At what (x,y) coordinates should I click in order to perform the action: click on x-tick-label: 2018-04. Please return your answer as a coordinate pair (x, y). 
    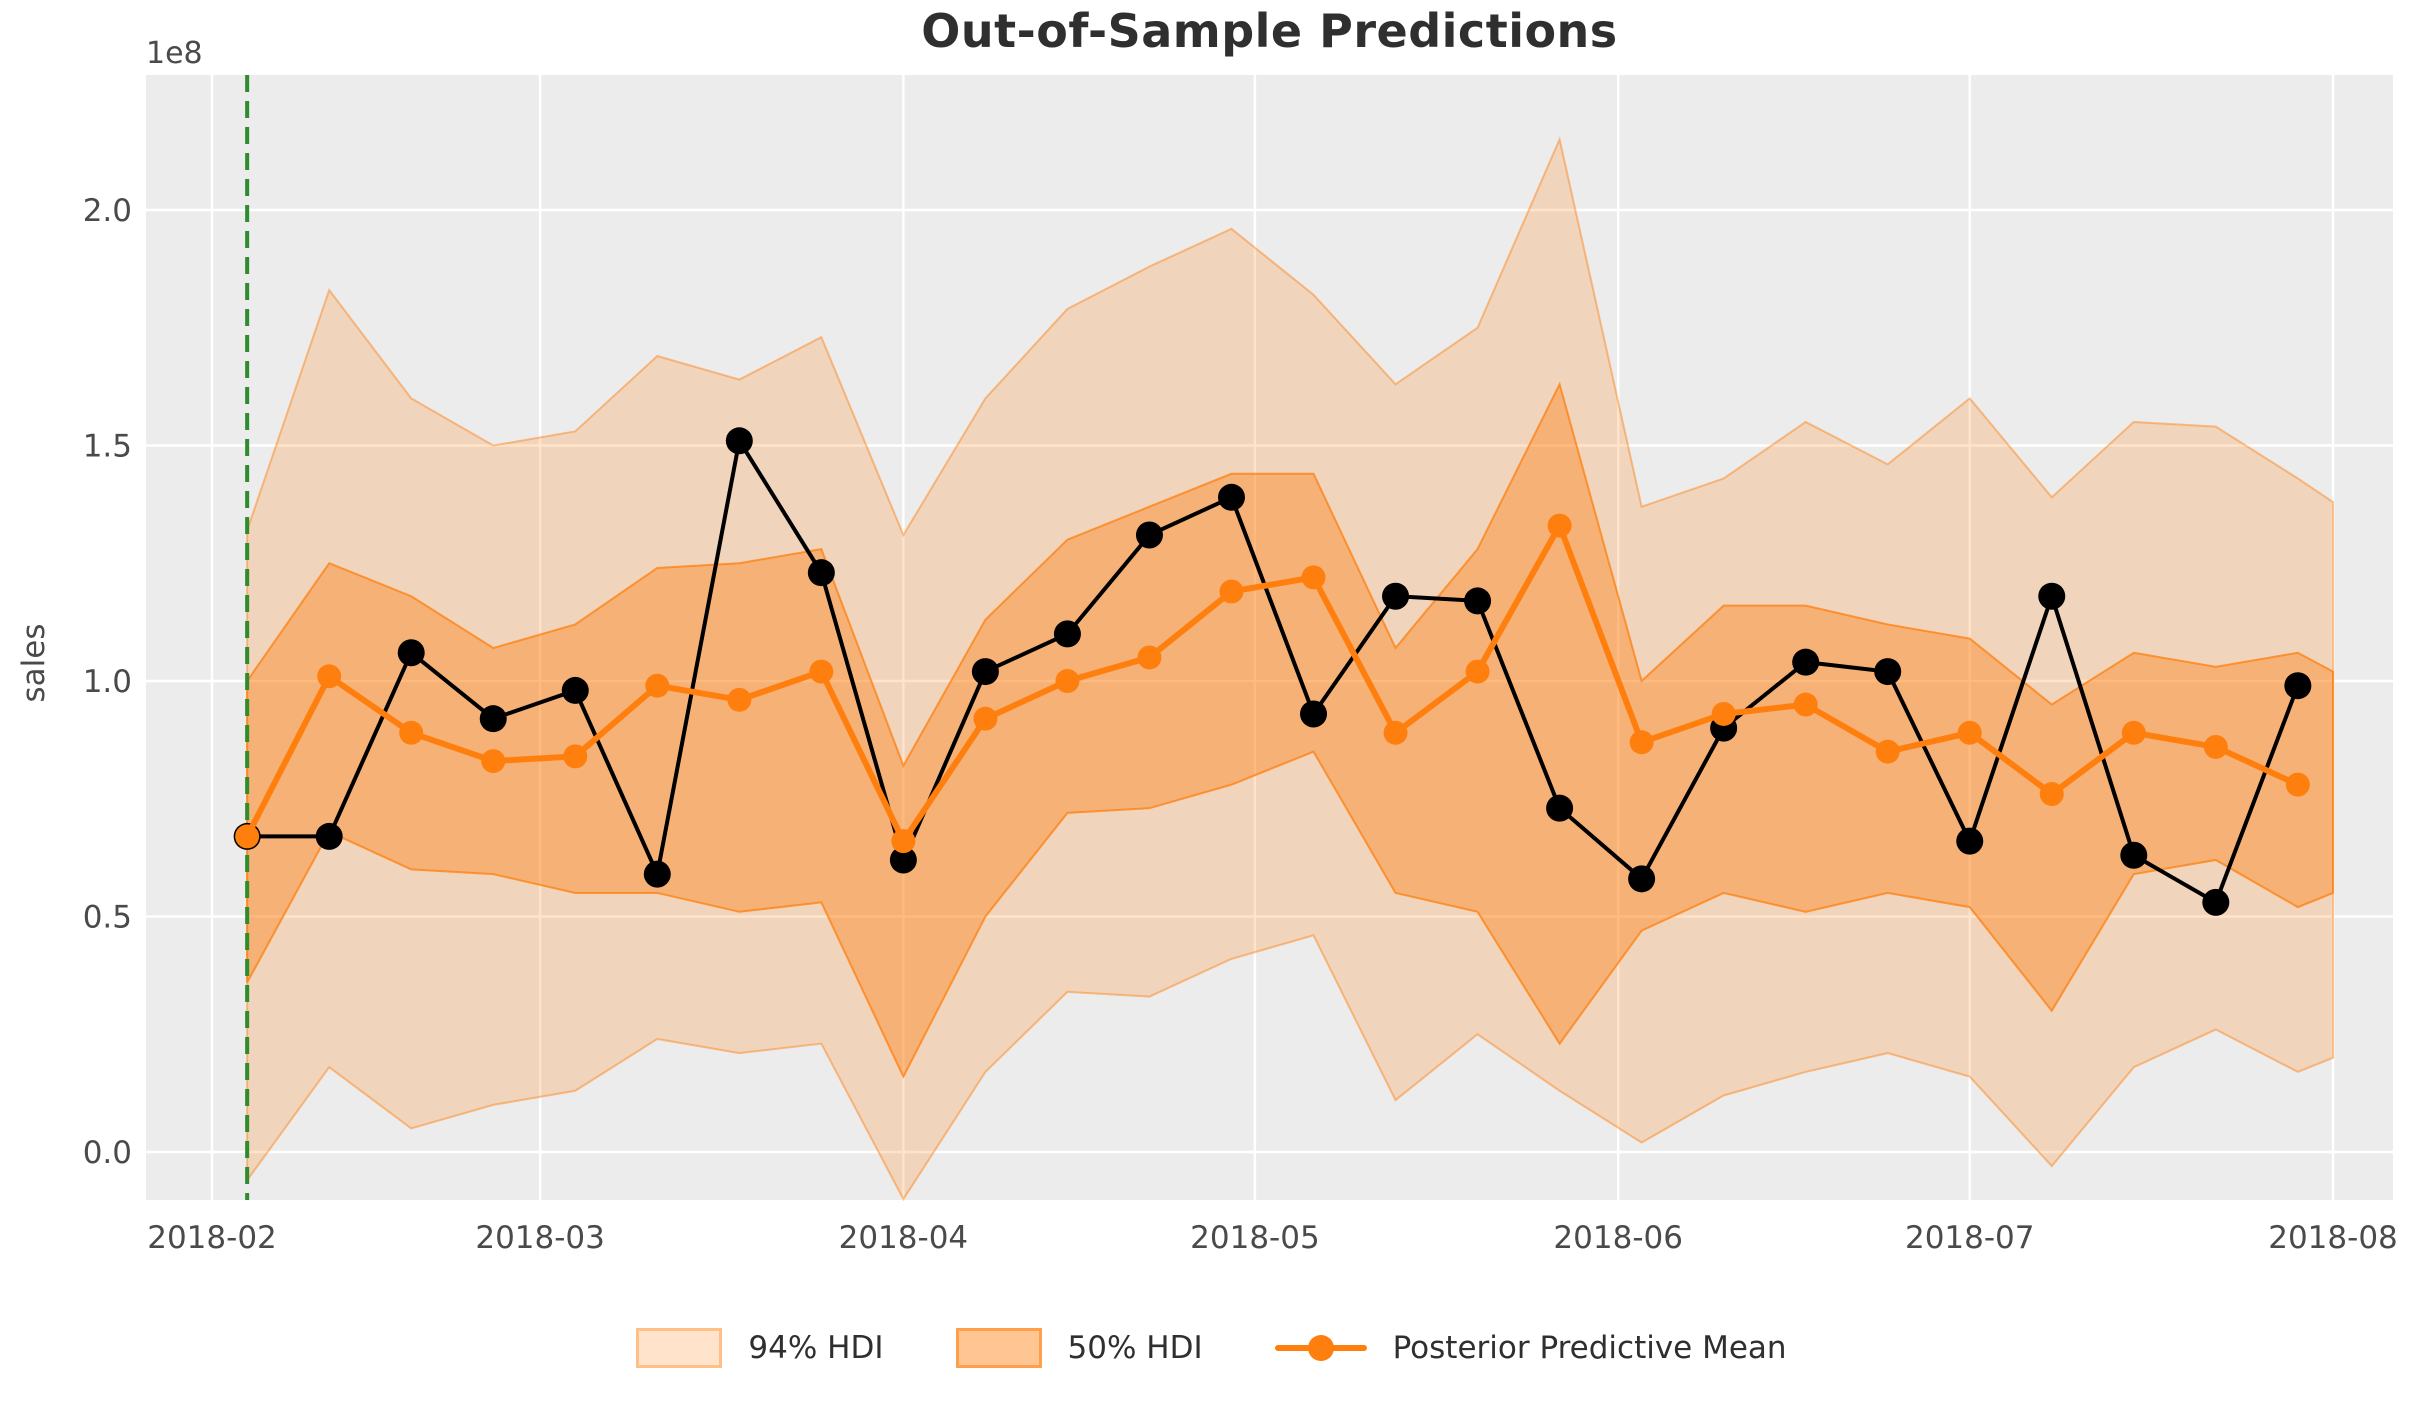
    Looking at the image, I should click on (904, 1238).